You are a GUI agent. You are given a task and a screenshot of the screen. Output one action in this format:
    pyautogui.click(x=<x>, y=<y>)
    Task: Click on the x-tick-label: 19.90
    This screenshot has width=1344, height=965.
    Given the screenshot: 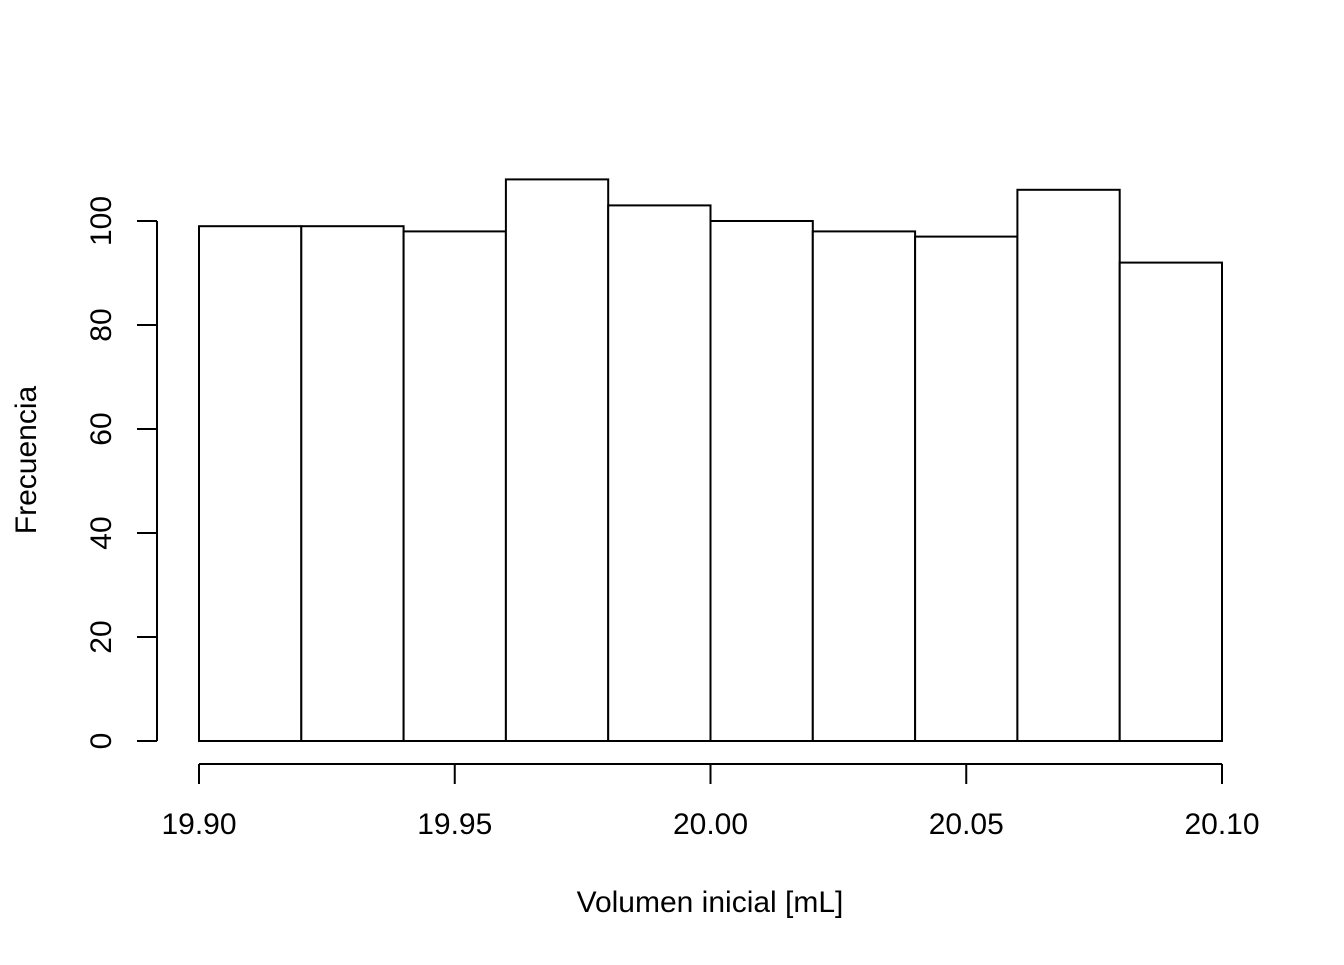 What is the action you would take?
    pyautogui.click(x=198, y=824)
    